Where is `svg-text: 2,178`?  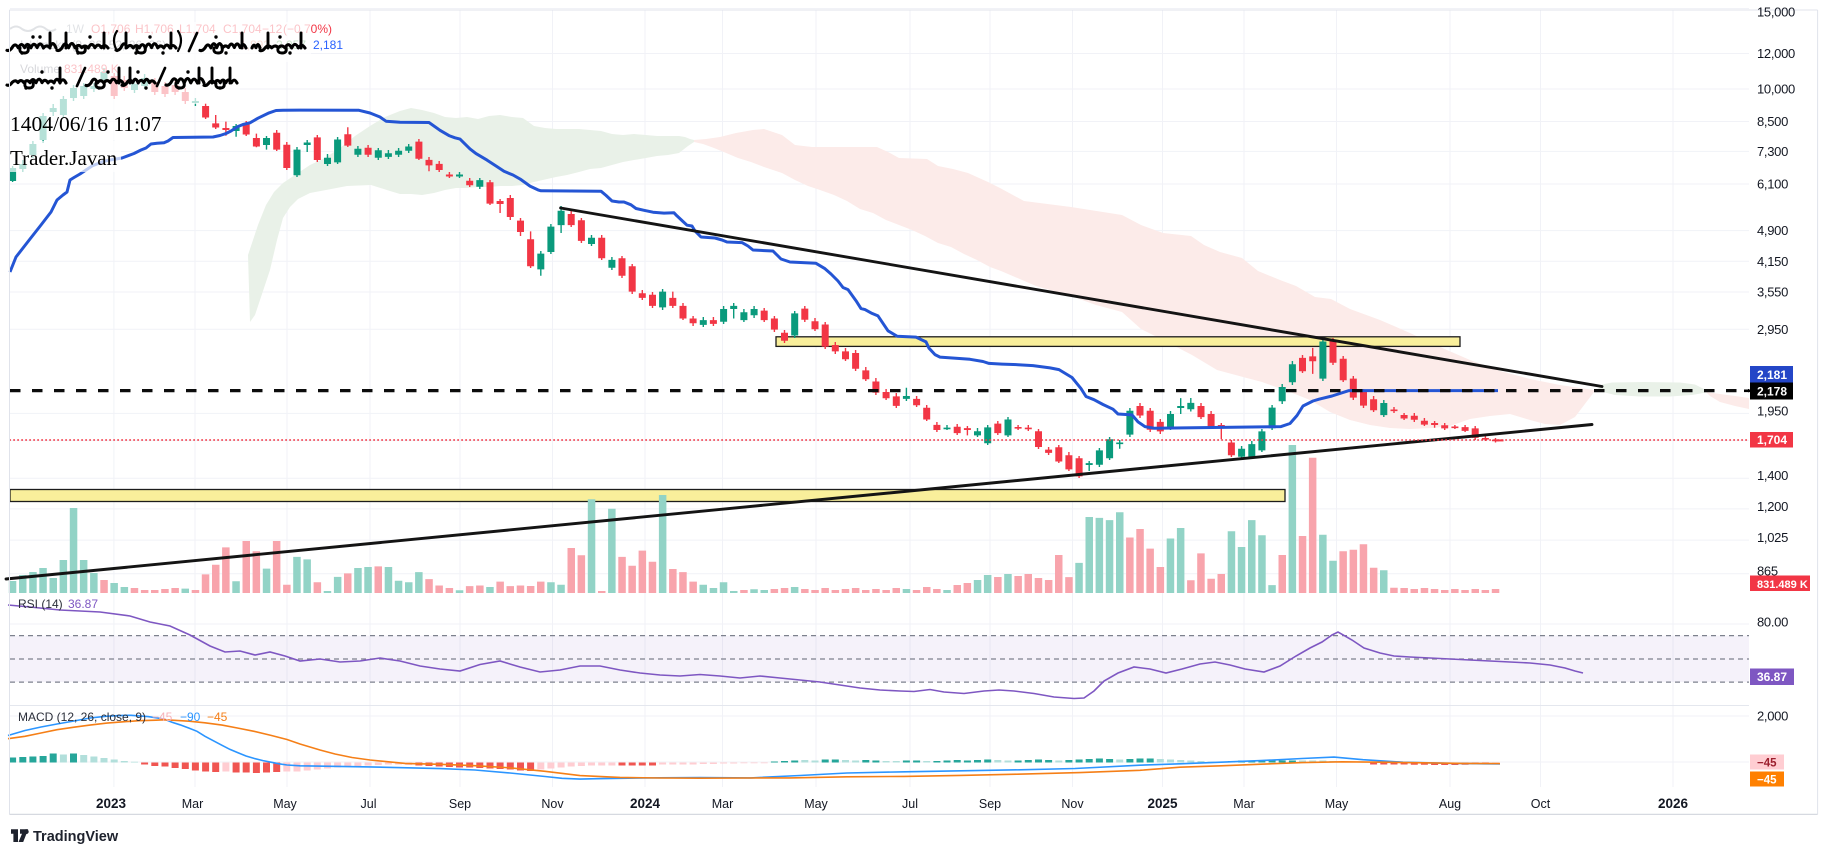
svg-text: 2,178 is located at coordinates (1772, 392).